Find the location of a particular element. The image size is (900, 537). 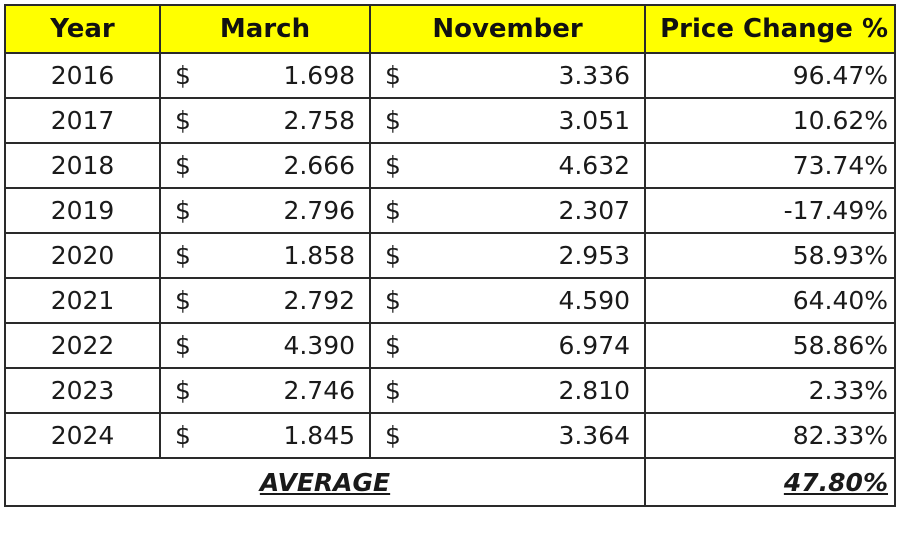

table-row: 2023 $2.746 $2.810 2.33% is located at coordinates (450, 390).